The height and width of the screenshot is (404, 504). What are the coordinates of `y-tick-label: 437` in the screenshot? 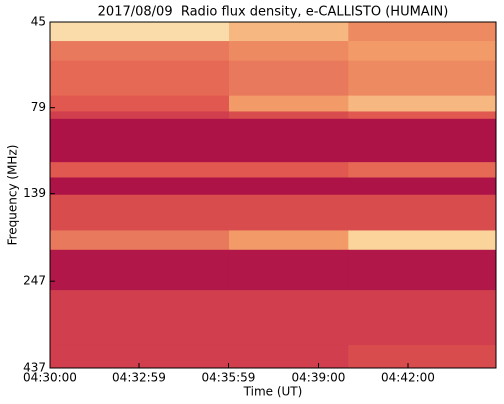 It's located at (34, 368).